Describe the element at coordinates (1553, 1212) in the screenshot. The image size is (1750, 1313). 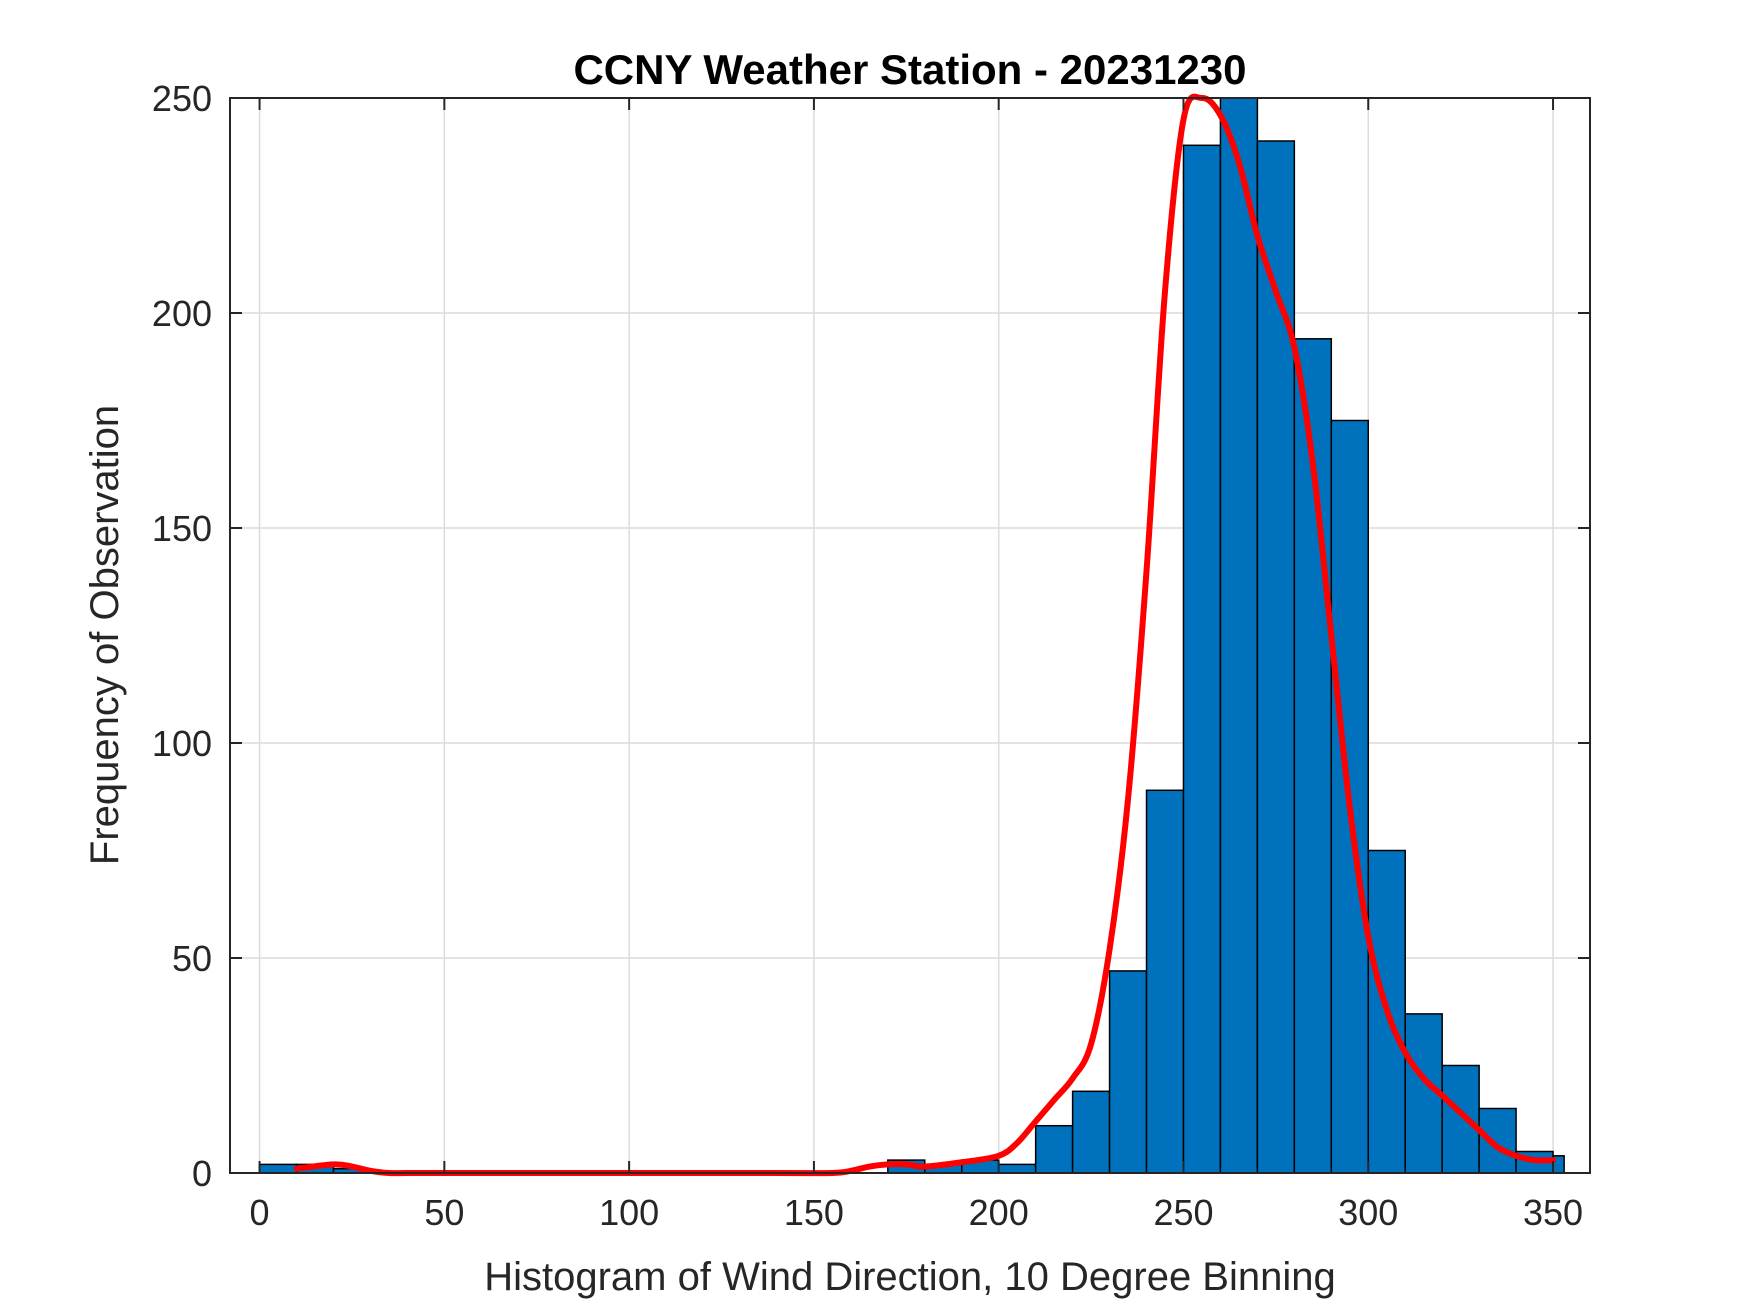
I see `x-tick-label: 350` at that location.